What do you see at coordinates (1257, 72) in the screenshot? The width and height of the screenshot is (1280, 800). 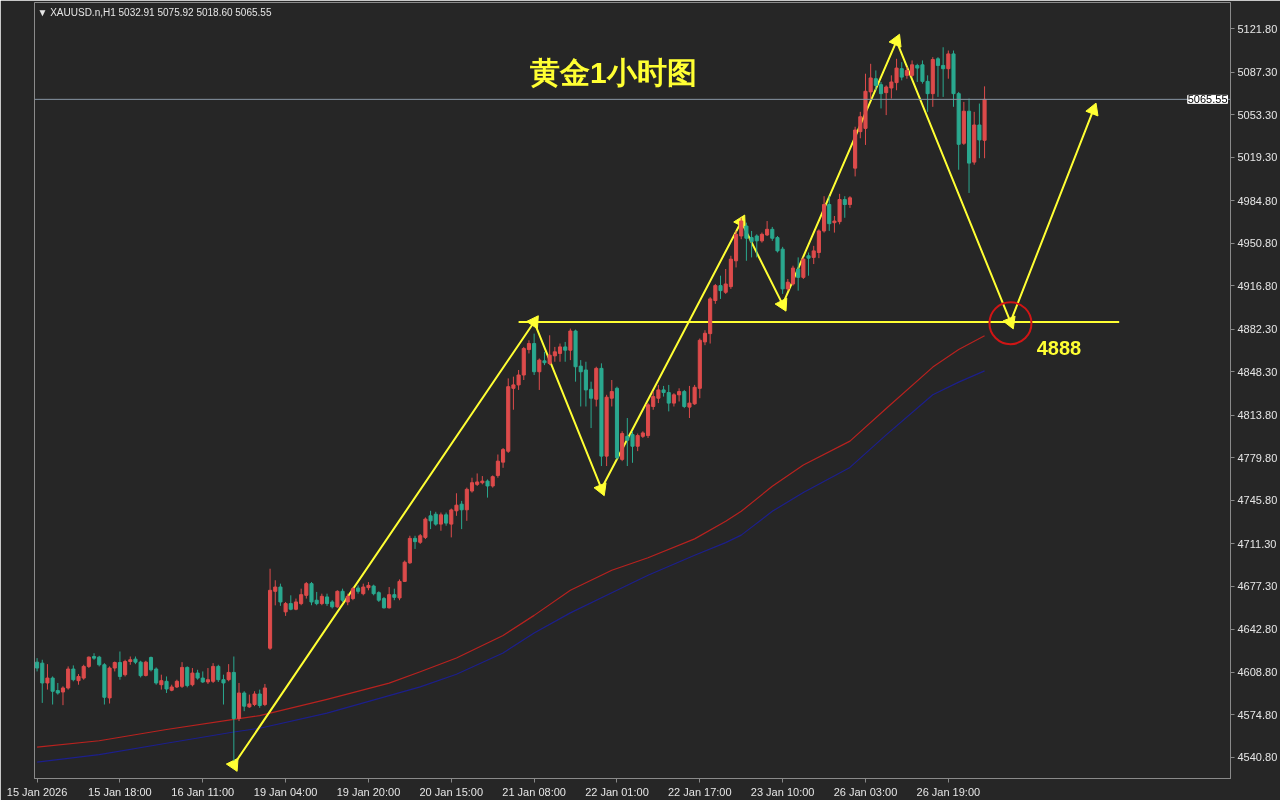 I see `y-tick-label: 5087.30` at bounding box center [1257, 72].